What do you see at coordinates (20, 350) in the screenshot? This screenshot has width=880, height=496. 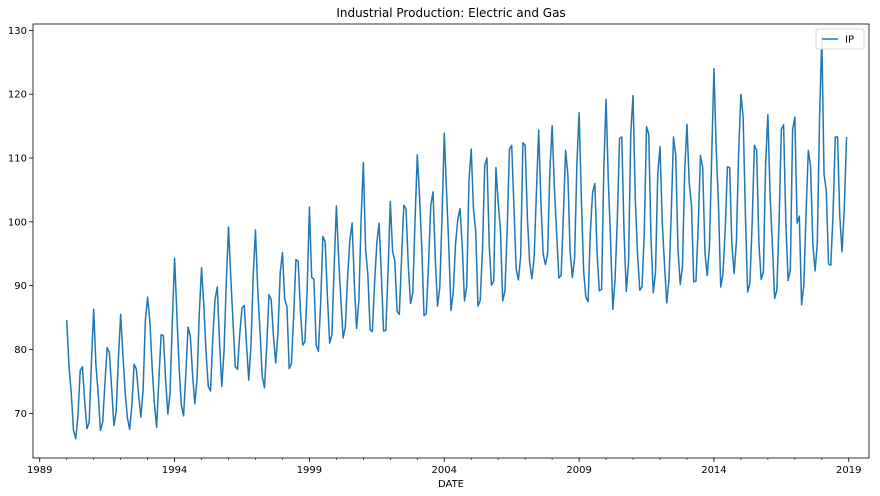 I see `y-tick-label: 80` at bounding box center [20, 350].